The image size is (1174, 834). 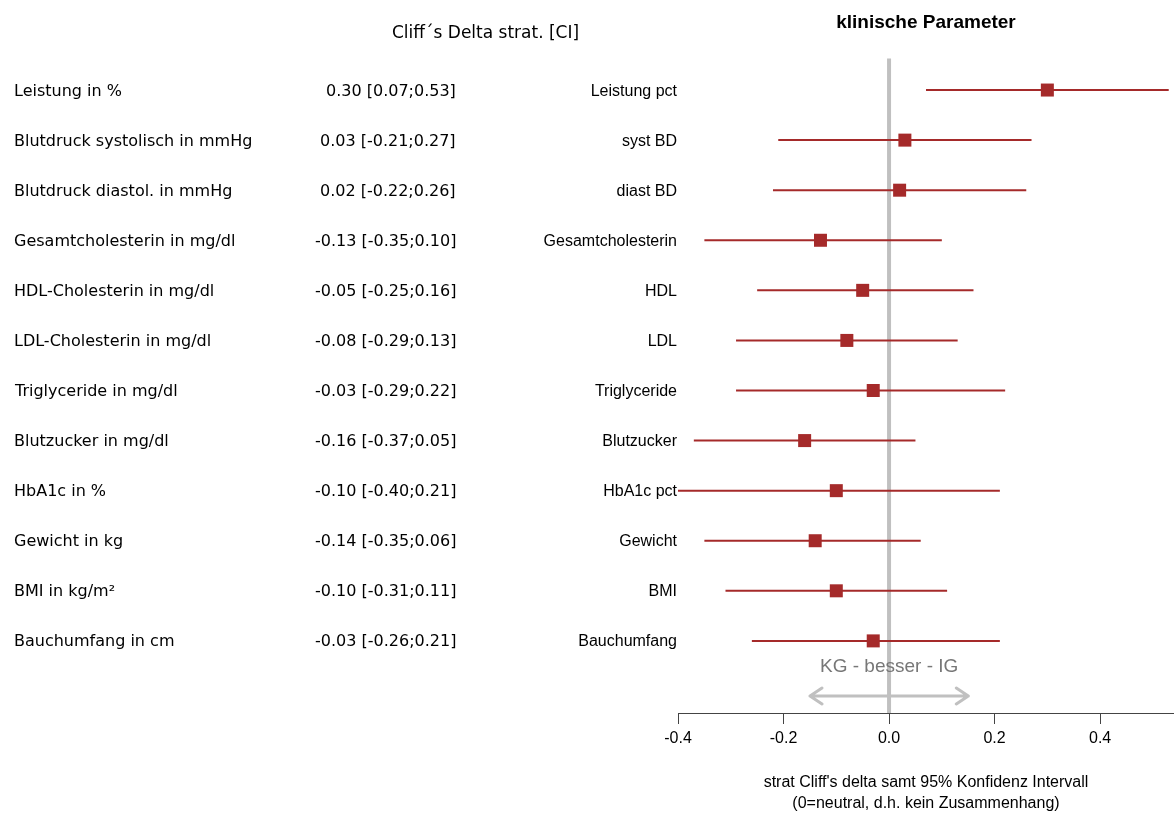 What do you see at coordinates (386, 640) in the screenshot?
I see `data-label: -0.03 [-0.26;0.21]` at bounding box center [386, 640].